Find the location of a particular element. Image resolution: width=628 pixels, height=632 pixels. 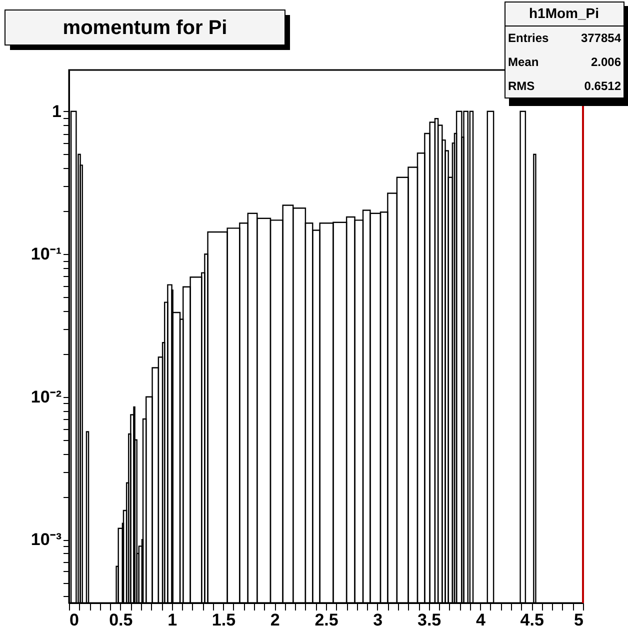

x-tick-label: 4 is located at coordinates (481, 620).